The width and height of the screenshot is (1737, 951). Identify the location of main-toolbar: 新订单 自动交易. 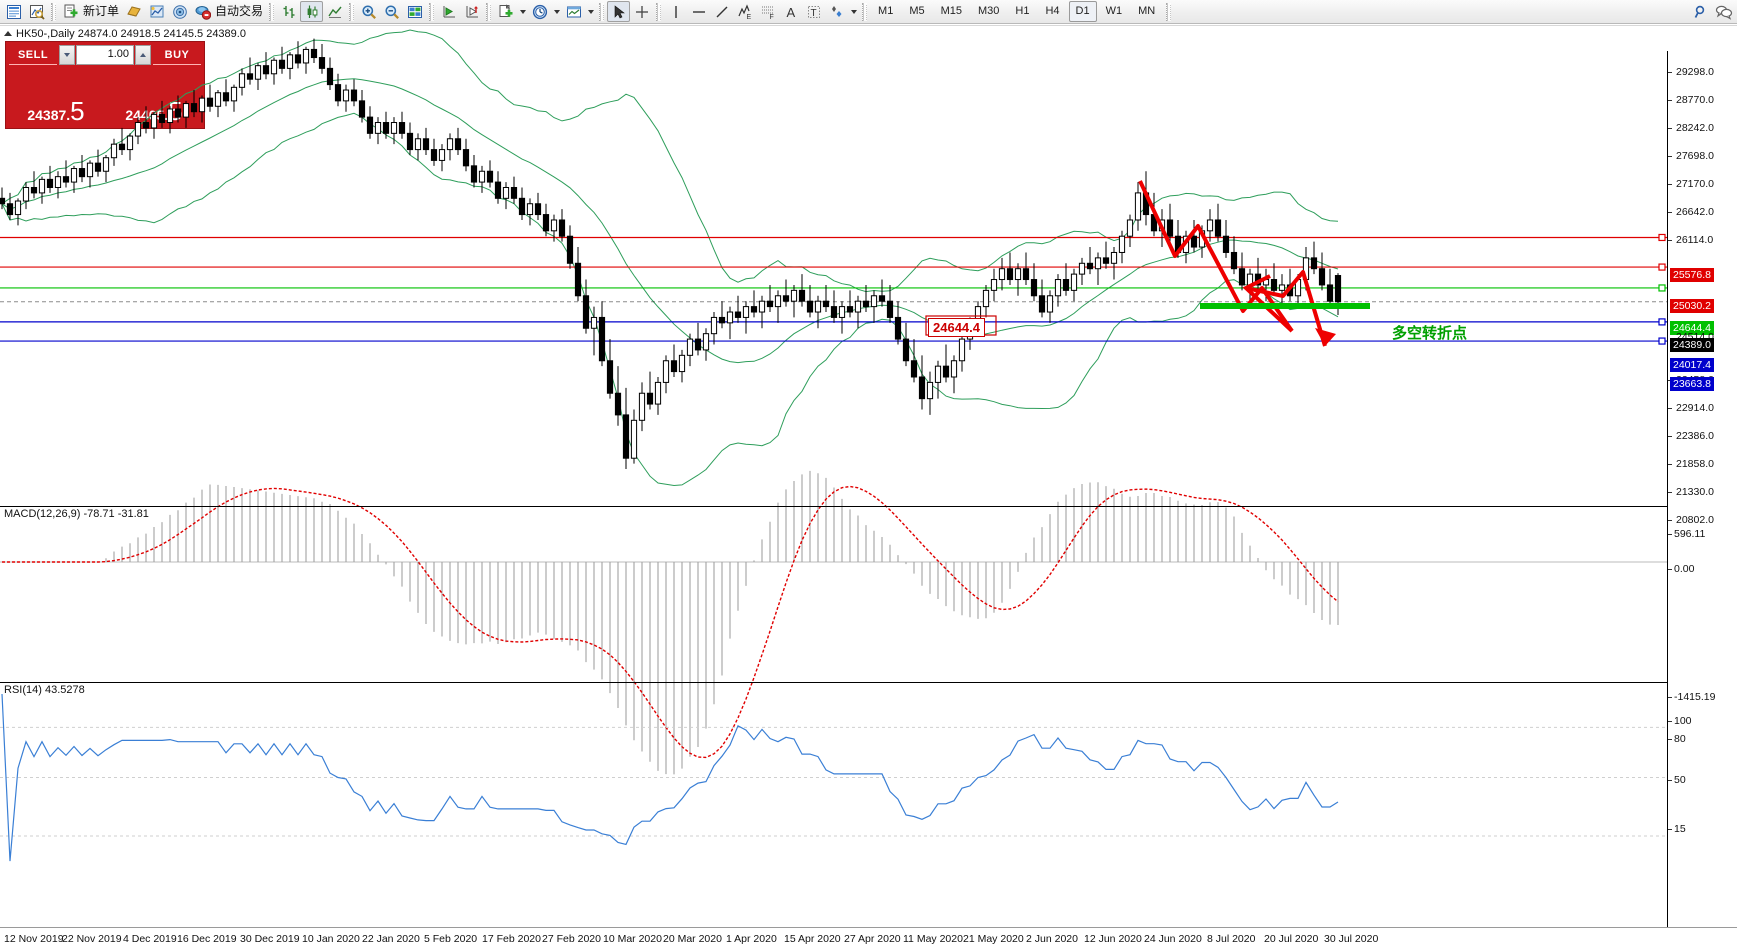
(868, 12).